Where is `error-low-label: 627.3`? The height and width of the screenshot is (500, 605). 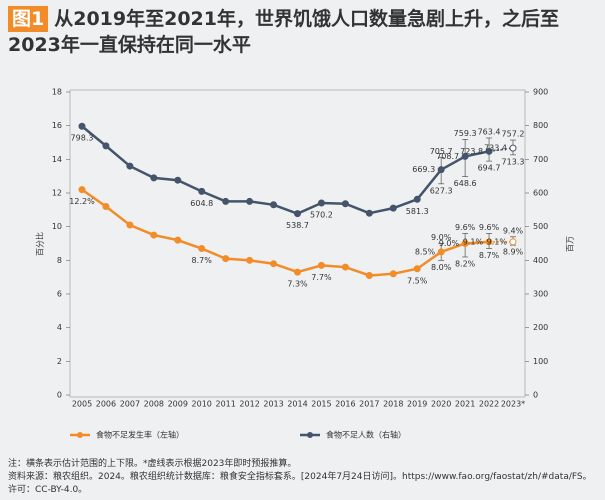
error-low-label: 627.3 is located at coordinates (441, 190).